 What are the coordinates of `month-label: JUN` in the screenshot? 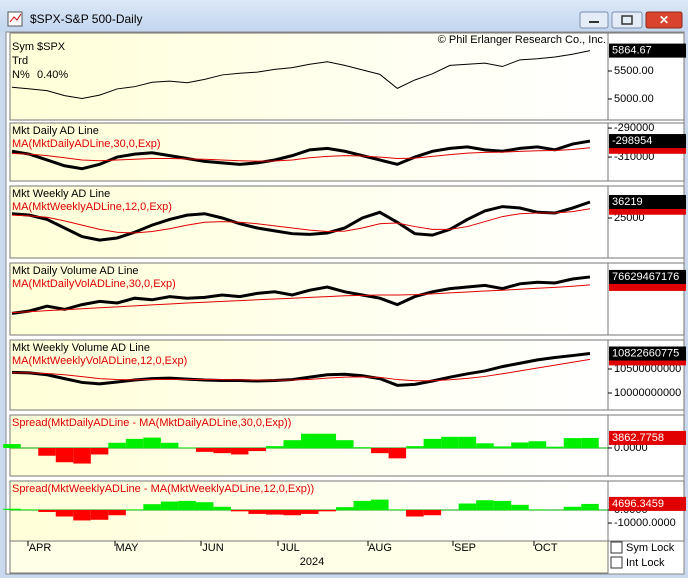 It's located at (212, 548).